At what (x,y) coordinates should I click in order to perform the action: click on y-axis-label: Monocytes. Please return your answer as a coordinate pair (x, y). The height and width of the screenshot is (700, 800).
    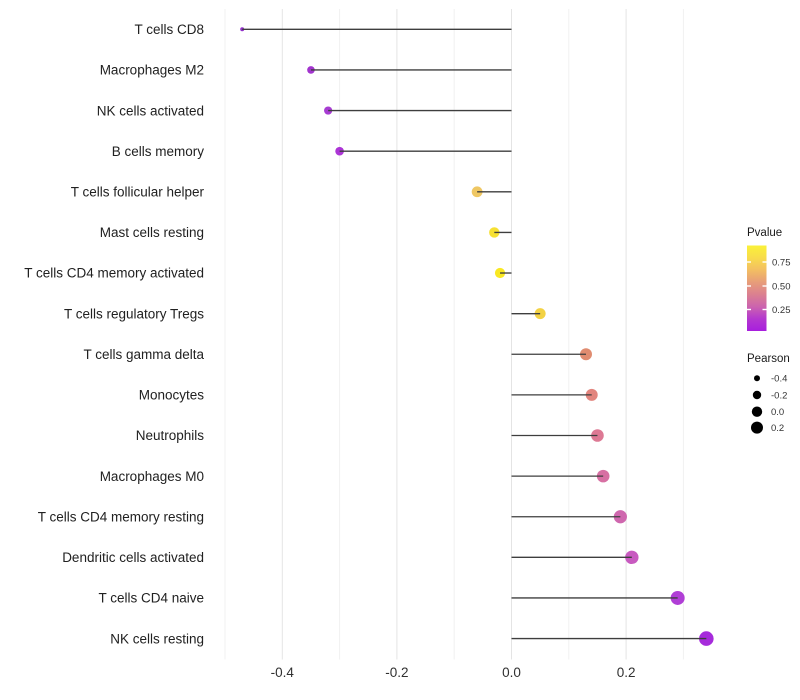
    Looking at the image, I should click on (172, 395).